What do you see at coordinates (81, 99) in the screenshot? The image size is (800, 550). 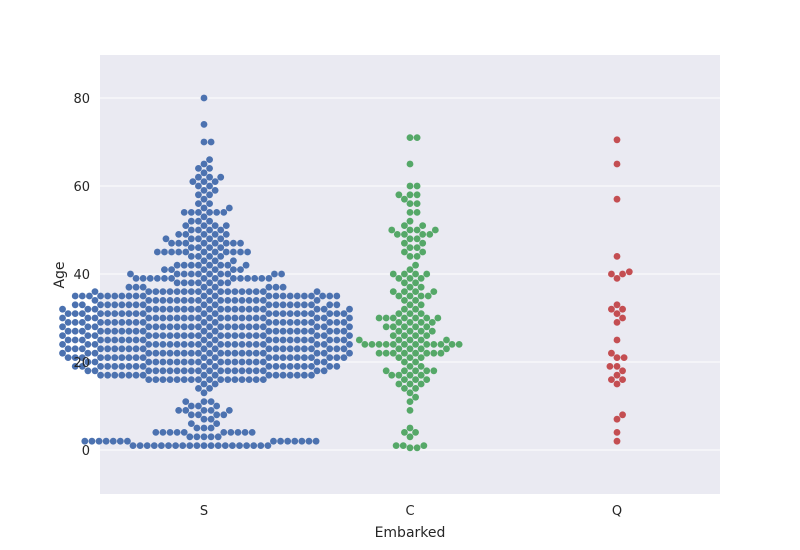 I see `y-tick-label: 80` at bounding box center [81, 99].